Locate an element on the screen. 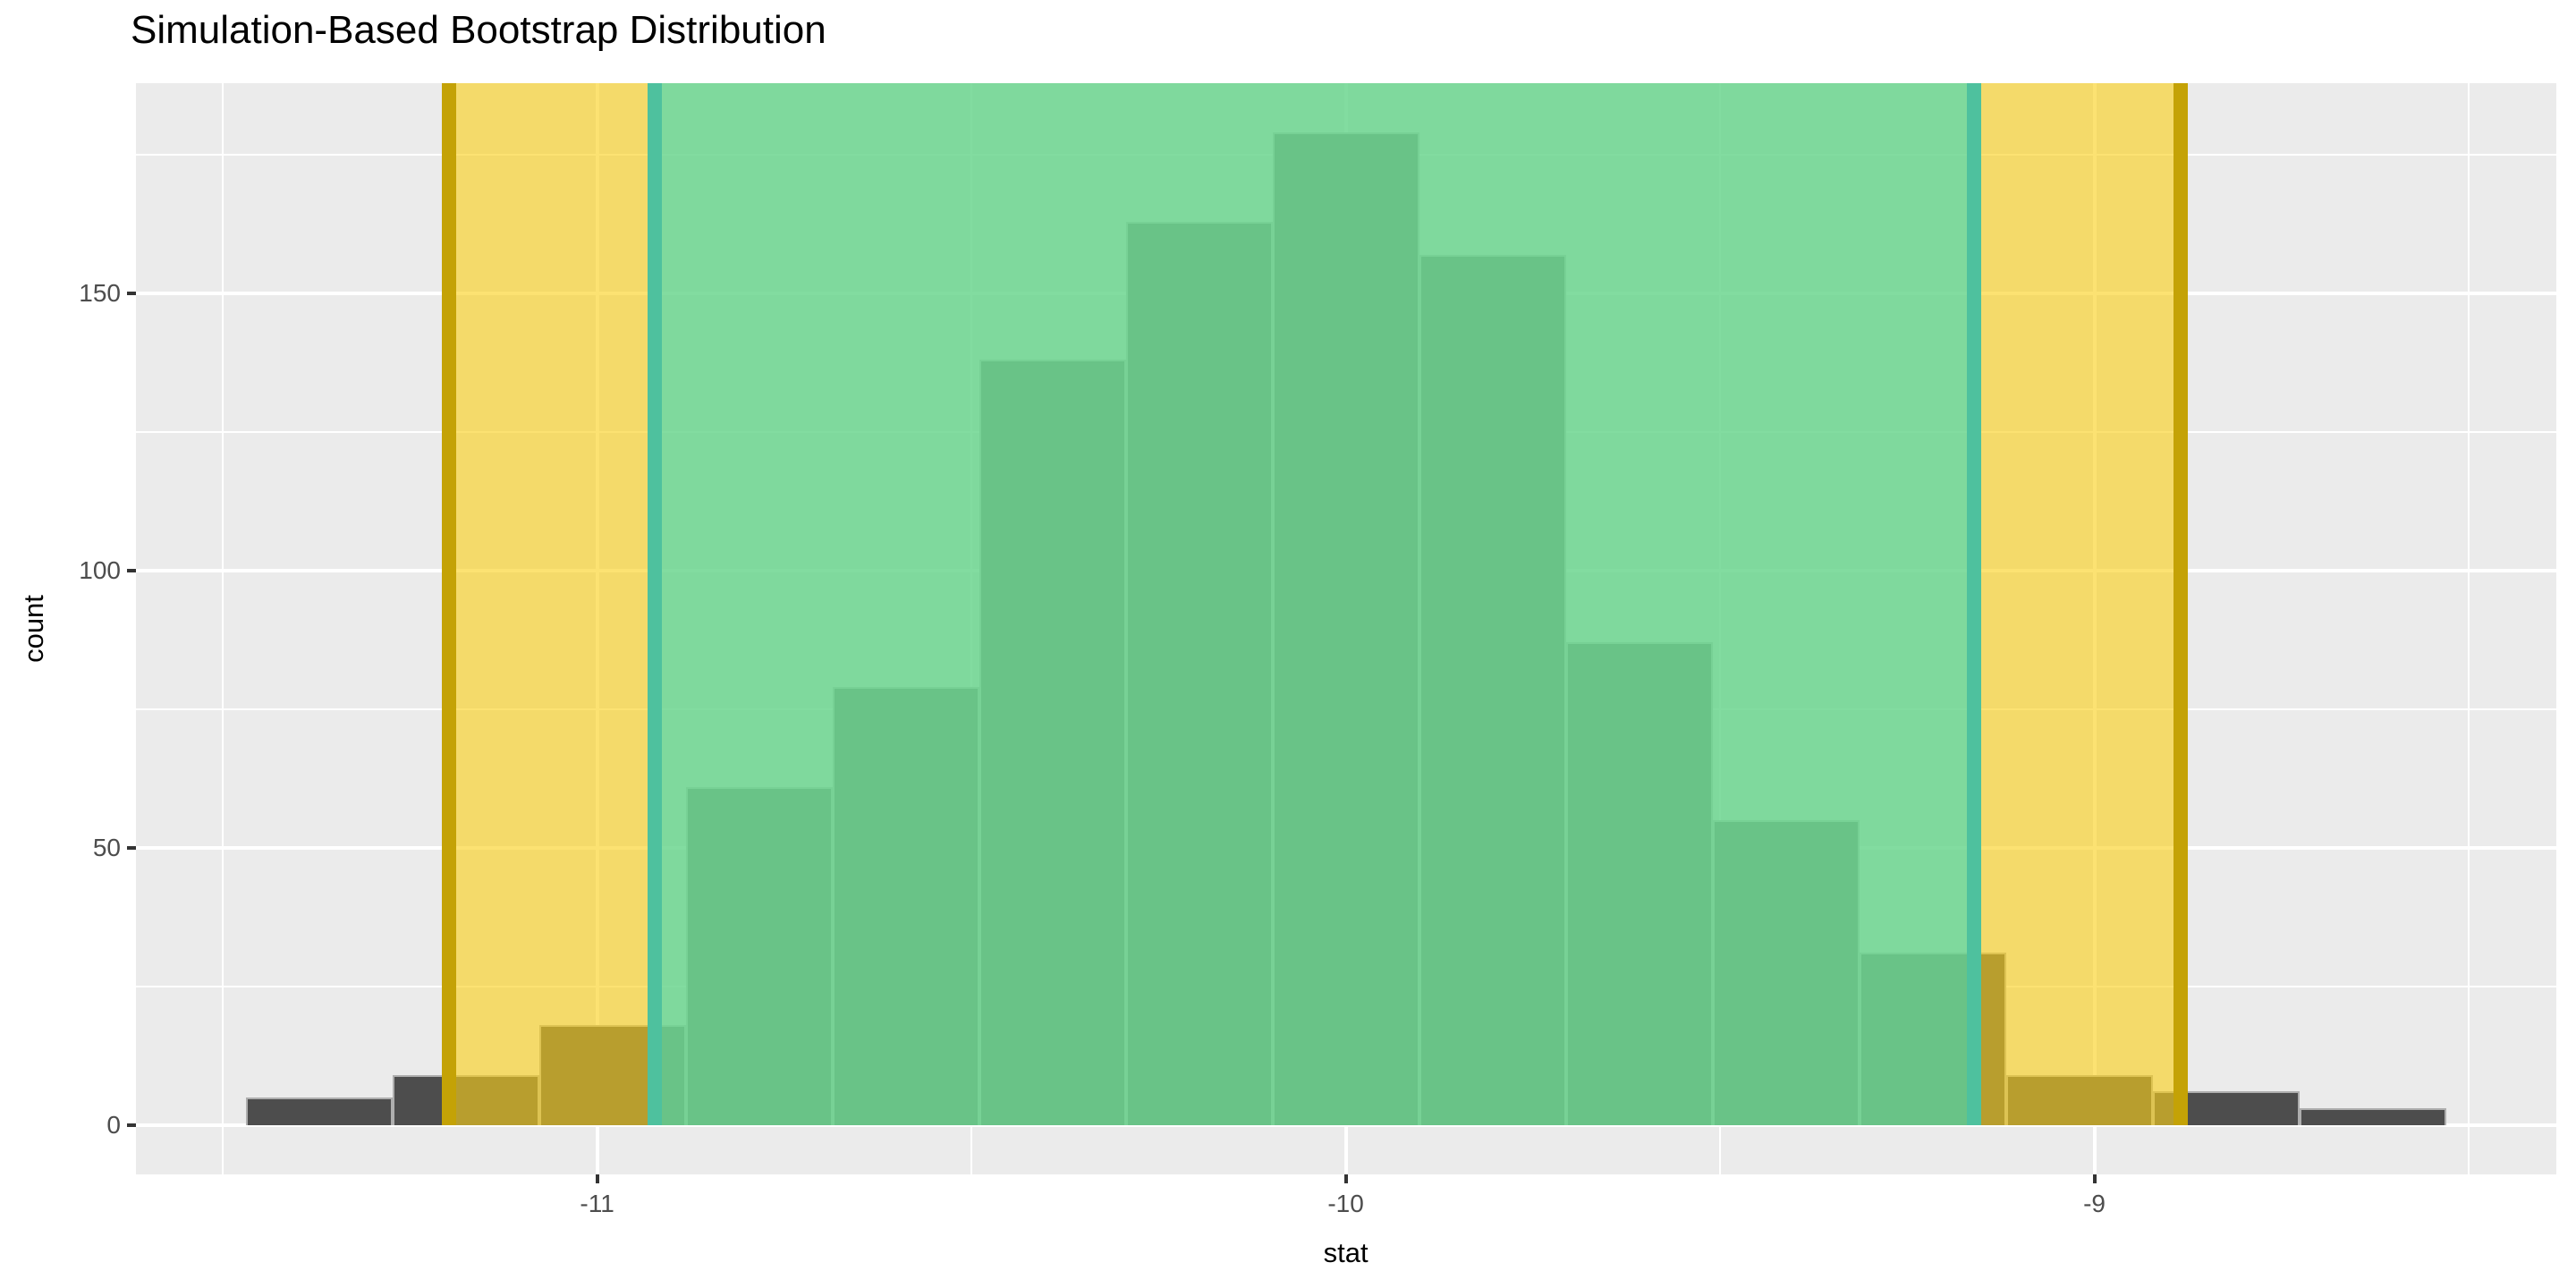 This screenshot has width=2576, height=1288. inner-interval-upper-line is located at coordinates (1973, 604).